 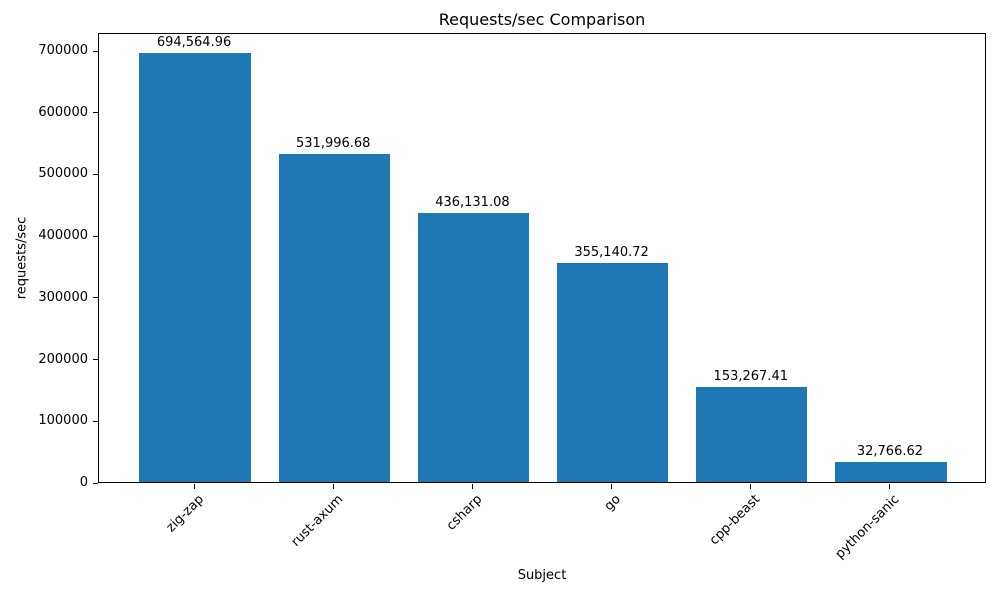 What do you see at coordinates (735, 520) in the screenshot?
I see `x-tick-label: cpp-beast` at bounding box center [735, 520].